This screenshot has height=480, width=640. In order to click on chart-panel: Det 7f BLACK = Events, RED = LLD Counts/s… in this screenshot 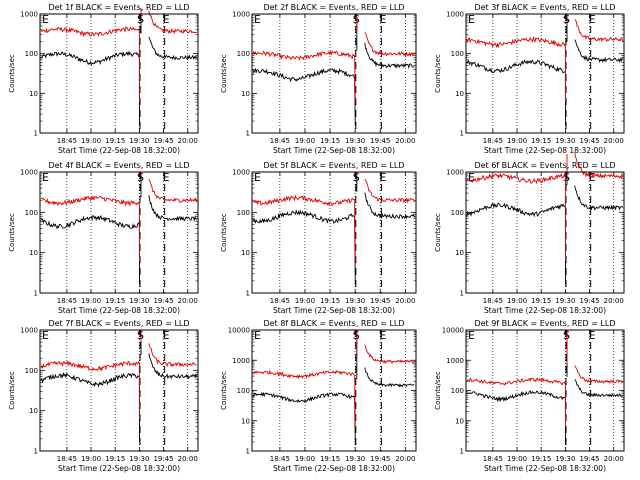, I will do `click(103, 396)`.